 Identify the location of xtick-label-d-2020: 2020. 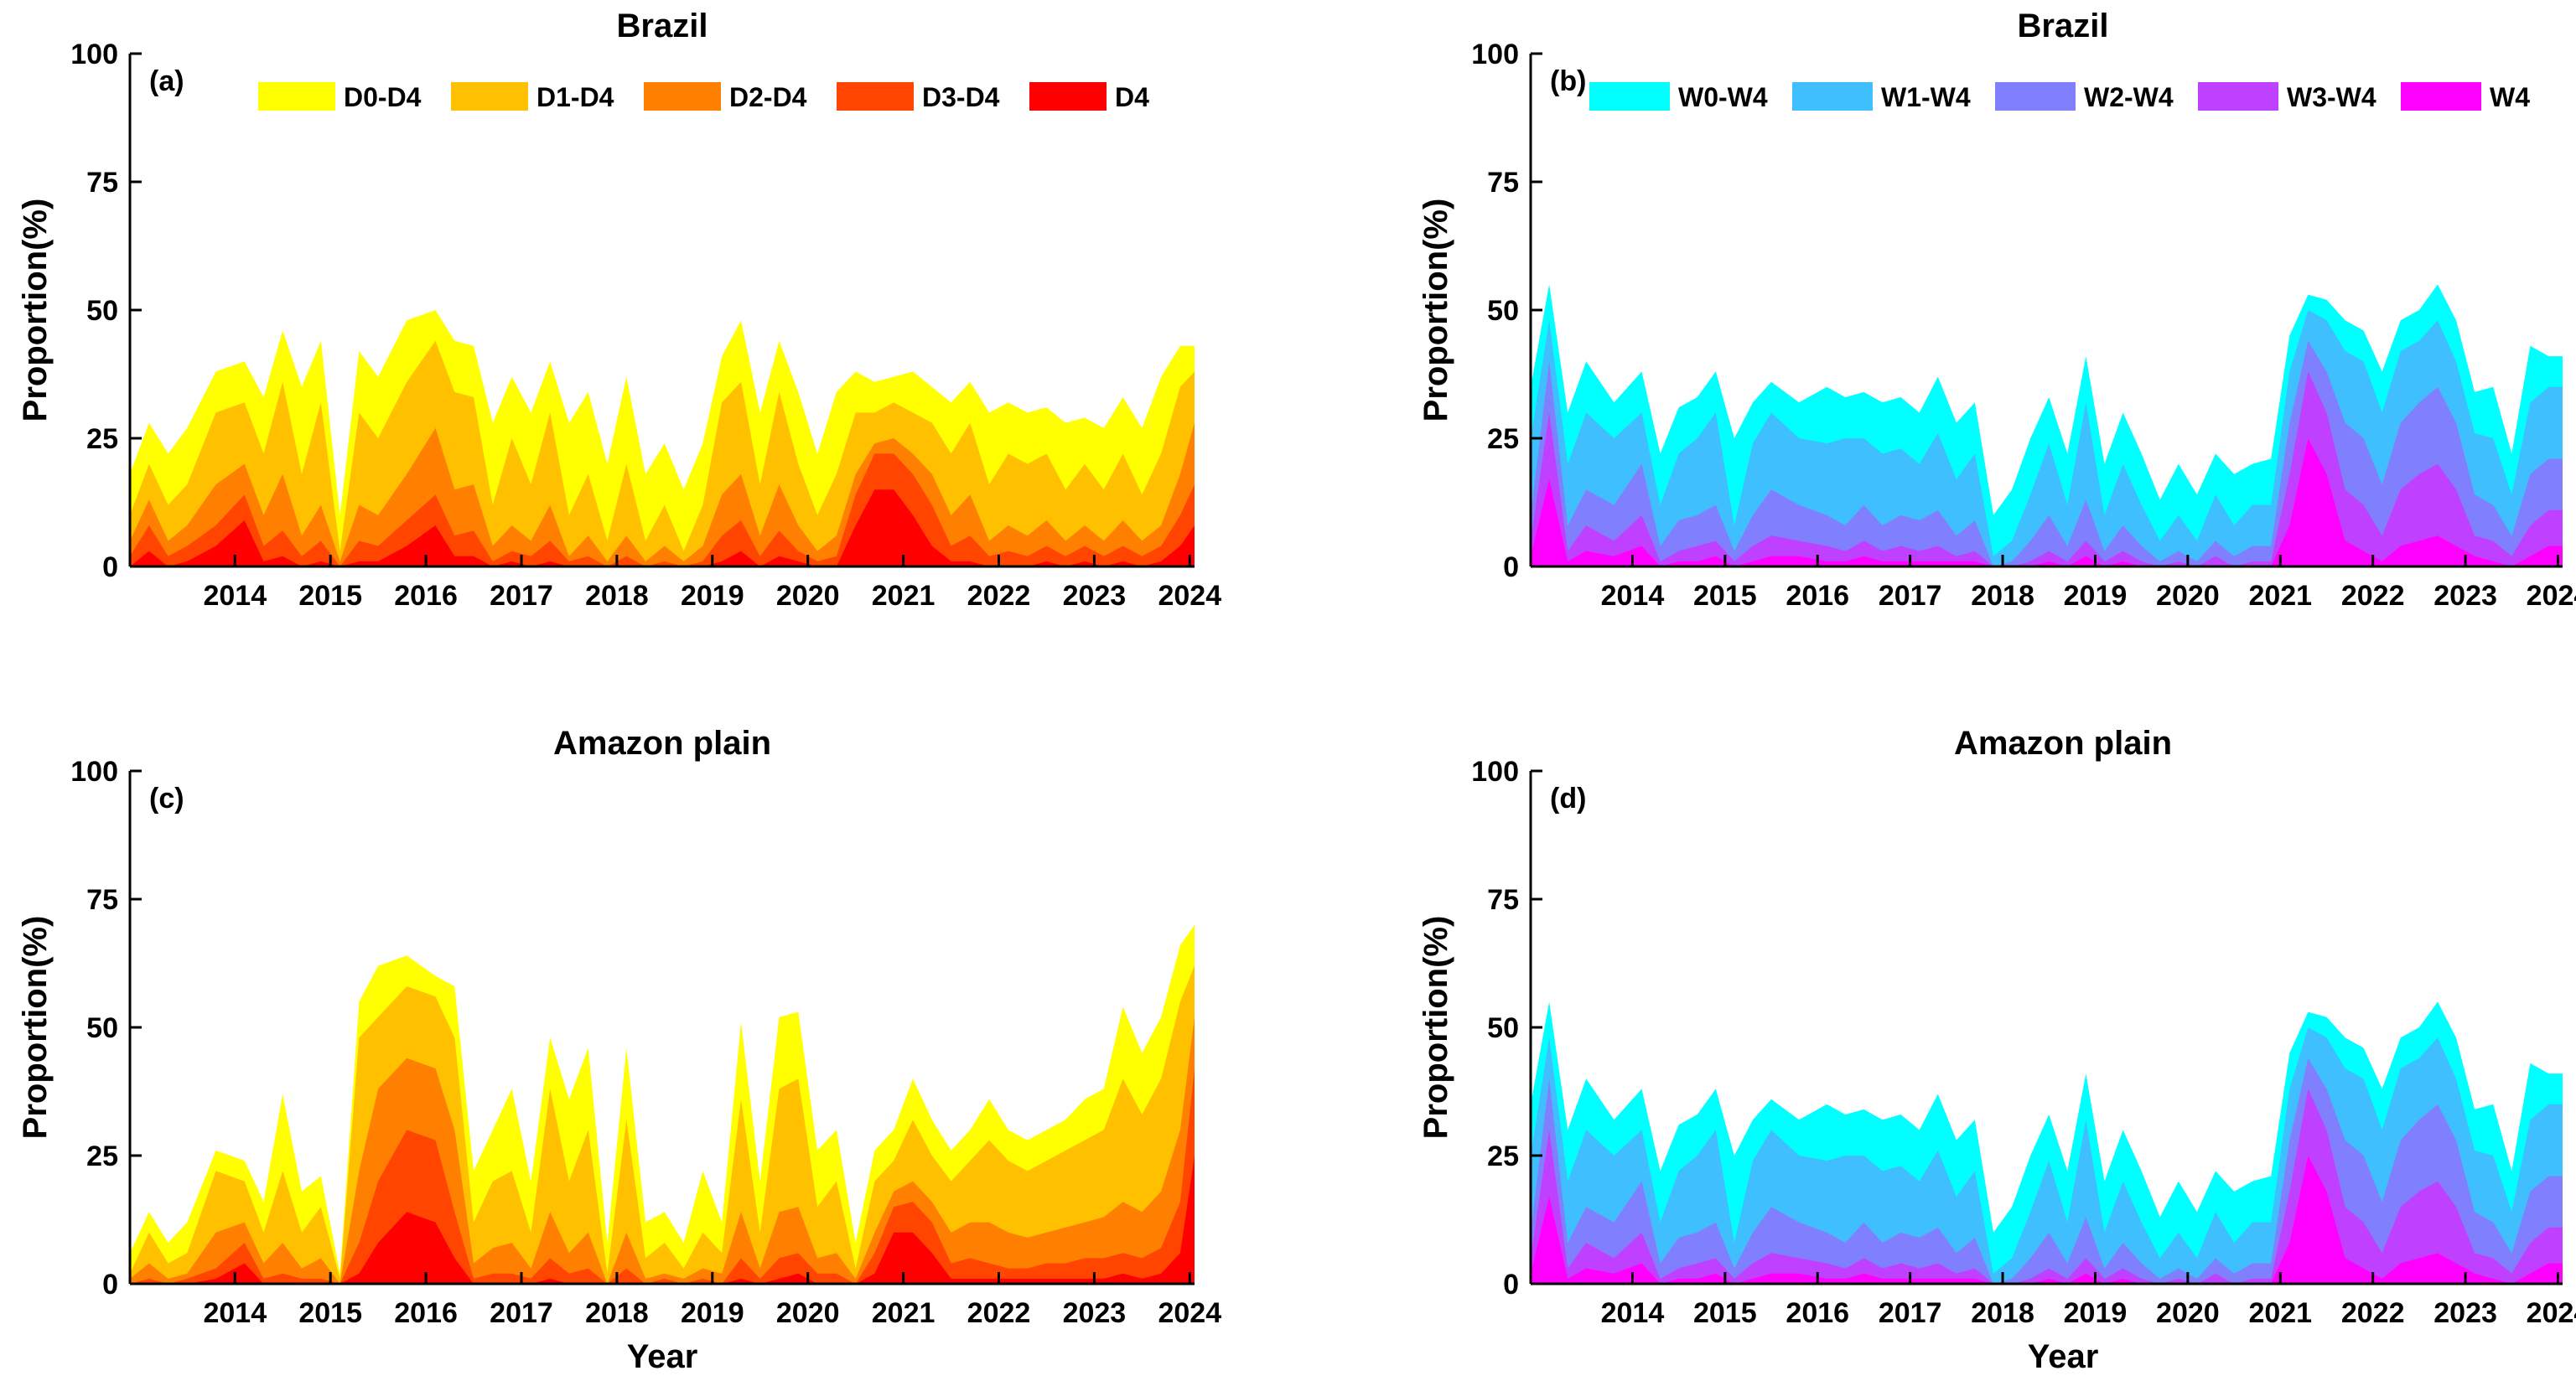
(2188, 1313).